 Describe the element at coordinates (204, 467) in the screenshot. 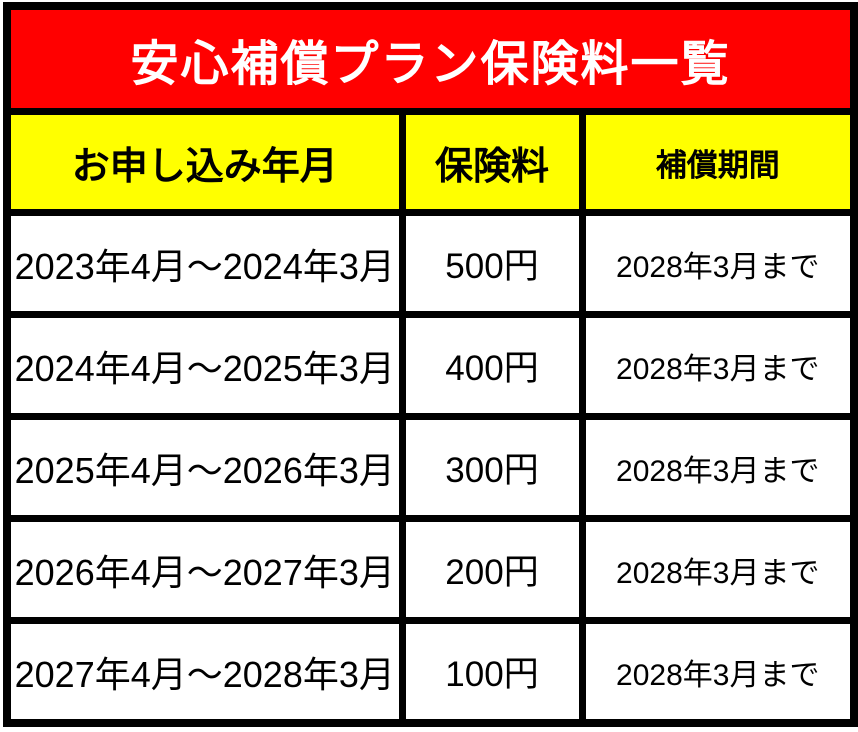

I see `cell-application-month: 2025年4月～2026年3月` at that location.